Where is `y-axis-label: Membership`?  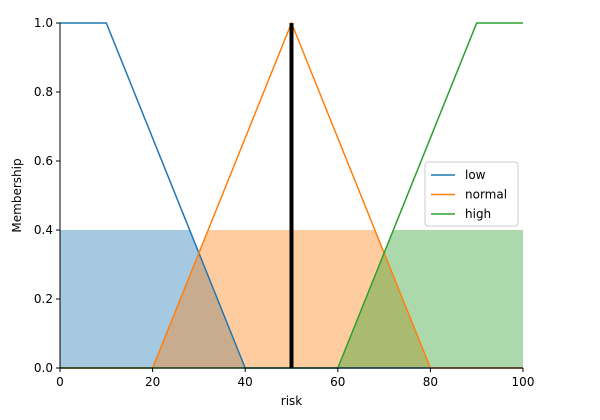 y-axis-label: Membership is located at coordinates (17, 195).